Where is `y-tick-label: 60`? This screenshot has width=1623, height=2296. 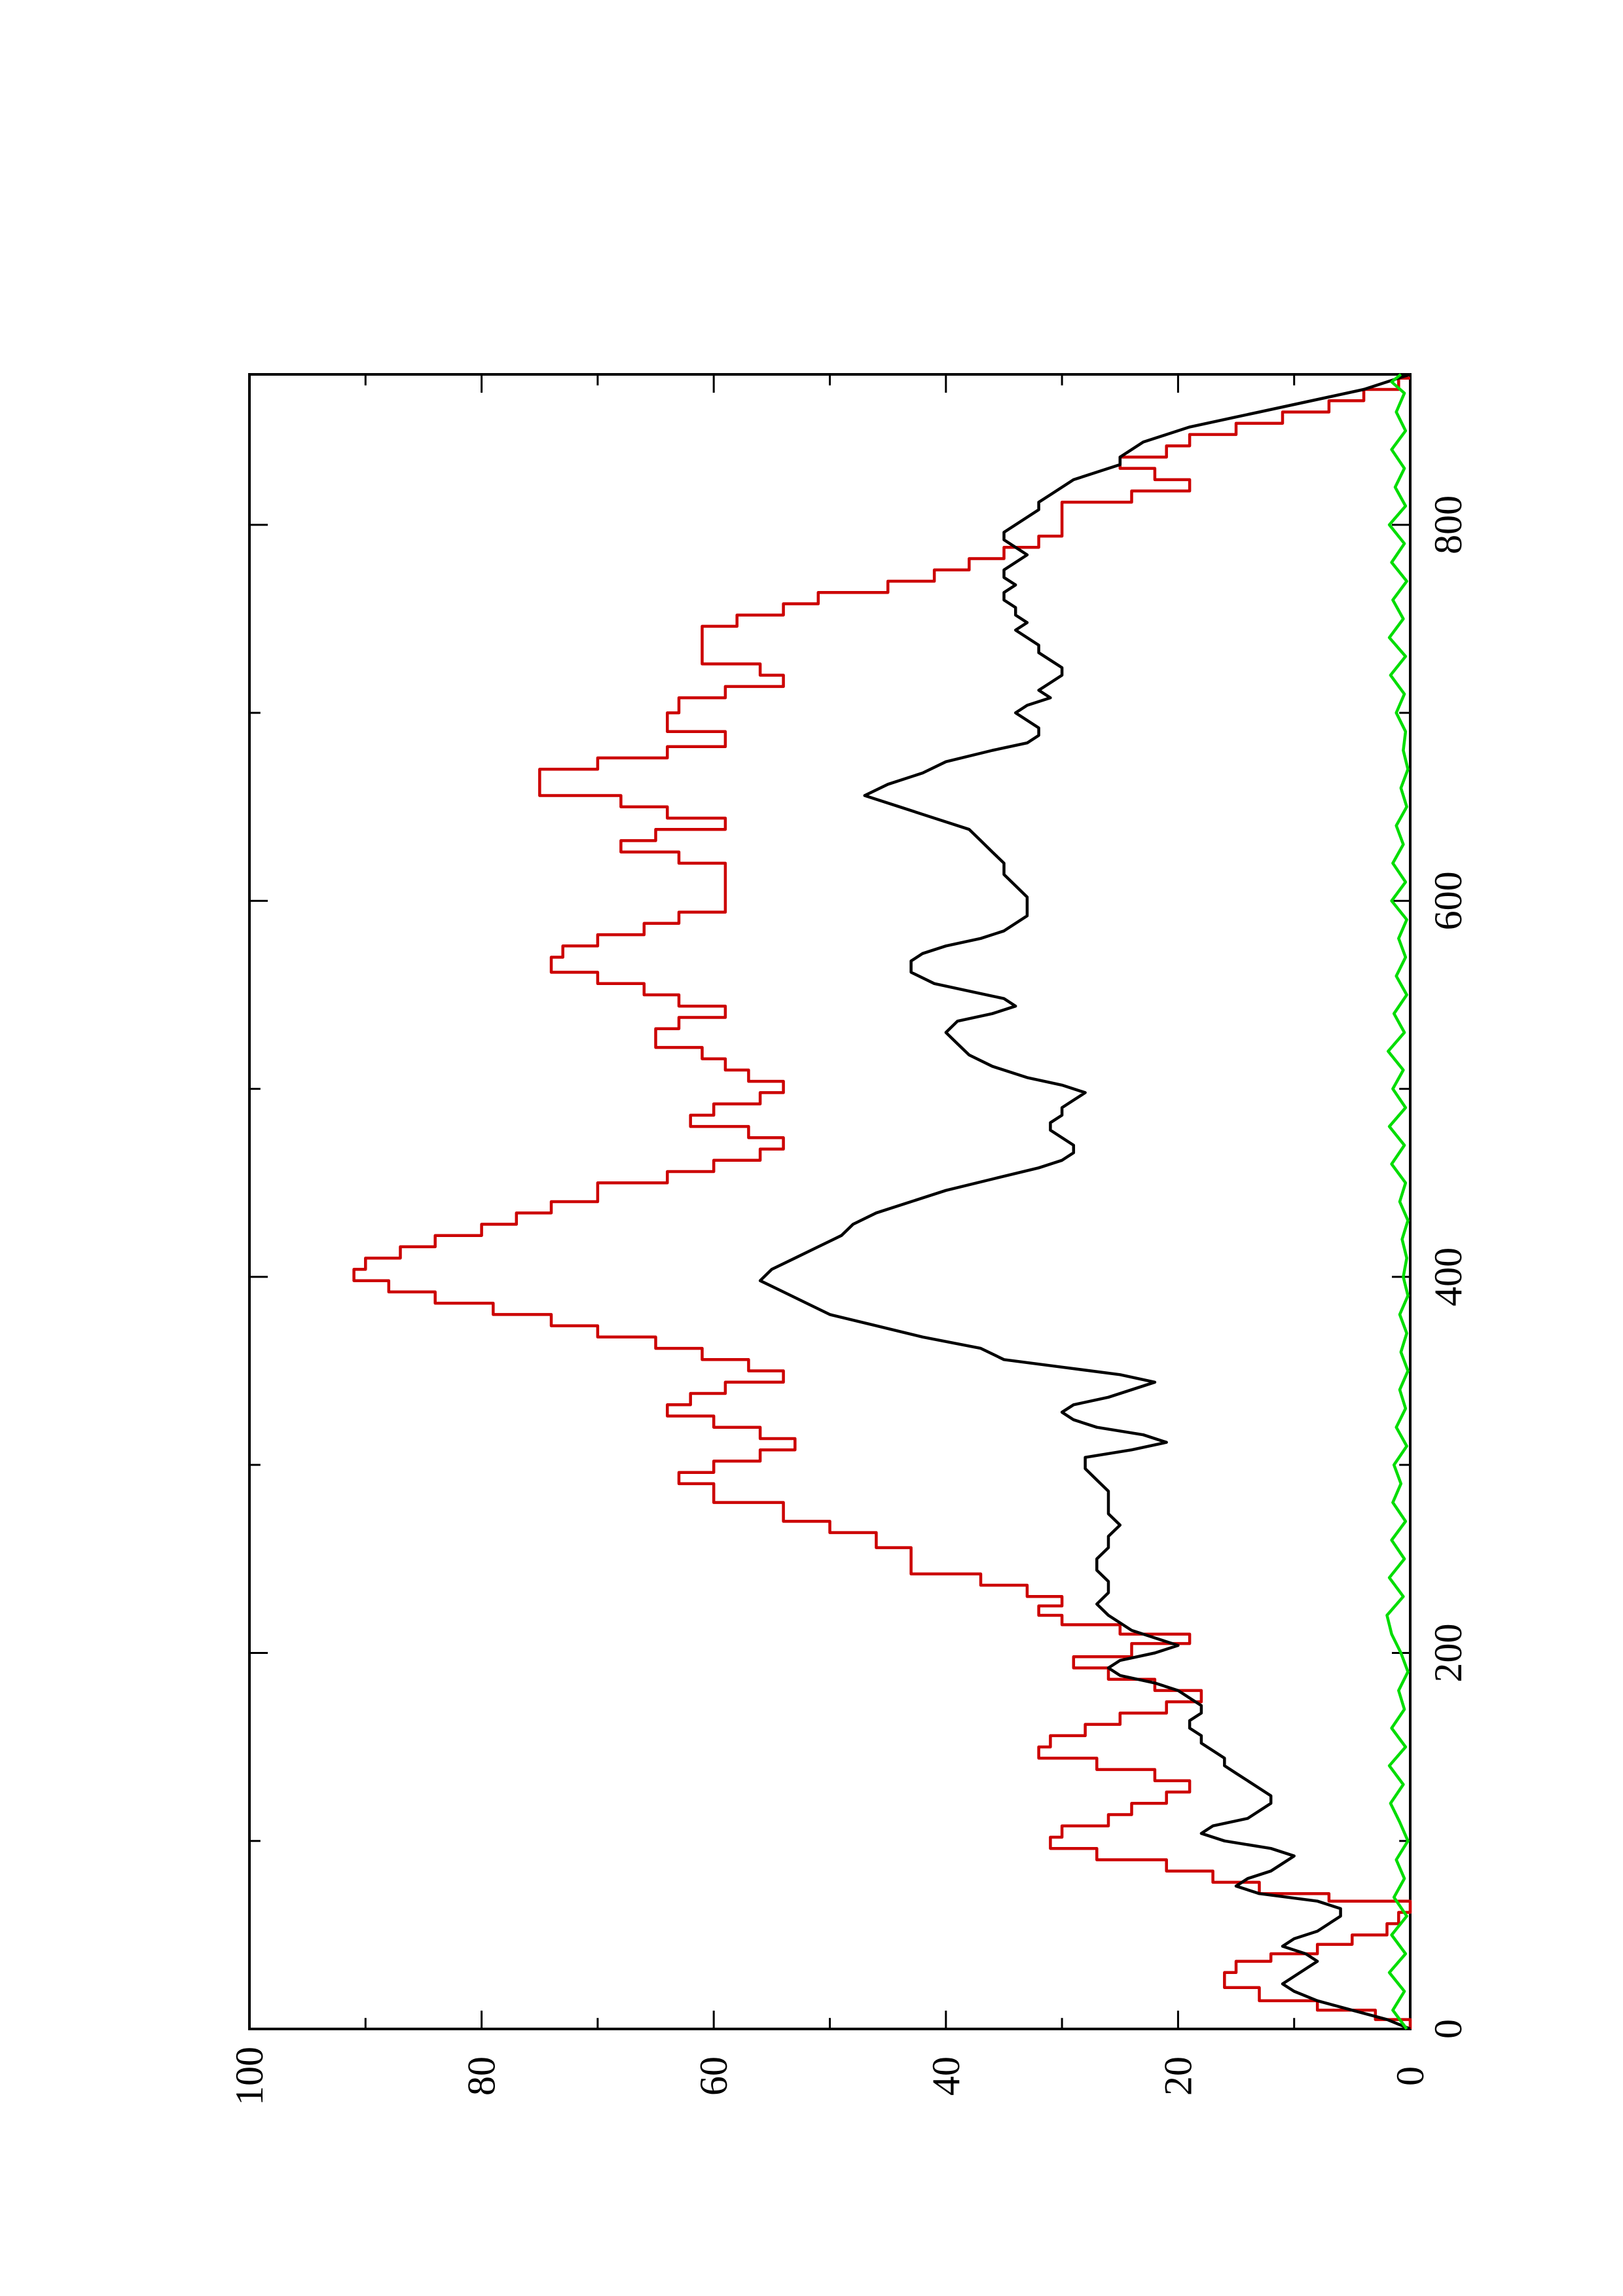
y-tick-label: 60 is located at coordinates (713, 2076).